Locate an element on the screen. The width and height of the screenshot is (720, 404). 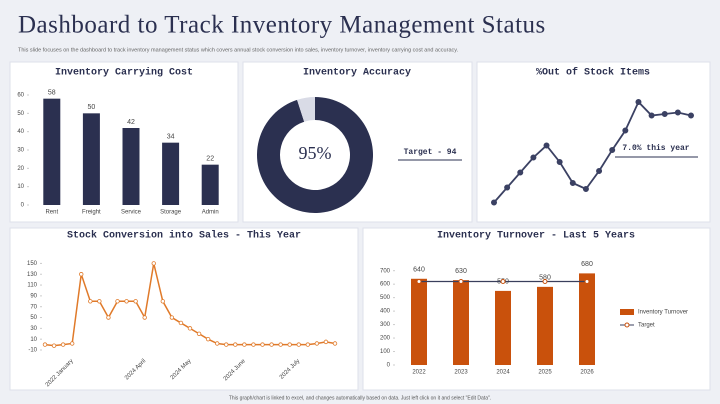
y-tick-label: 20 is located at coordinates (20, 169).